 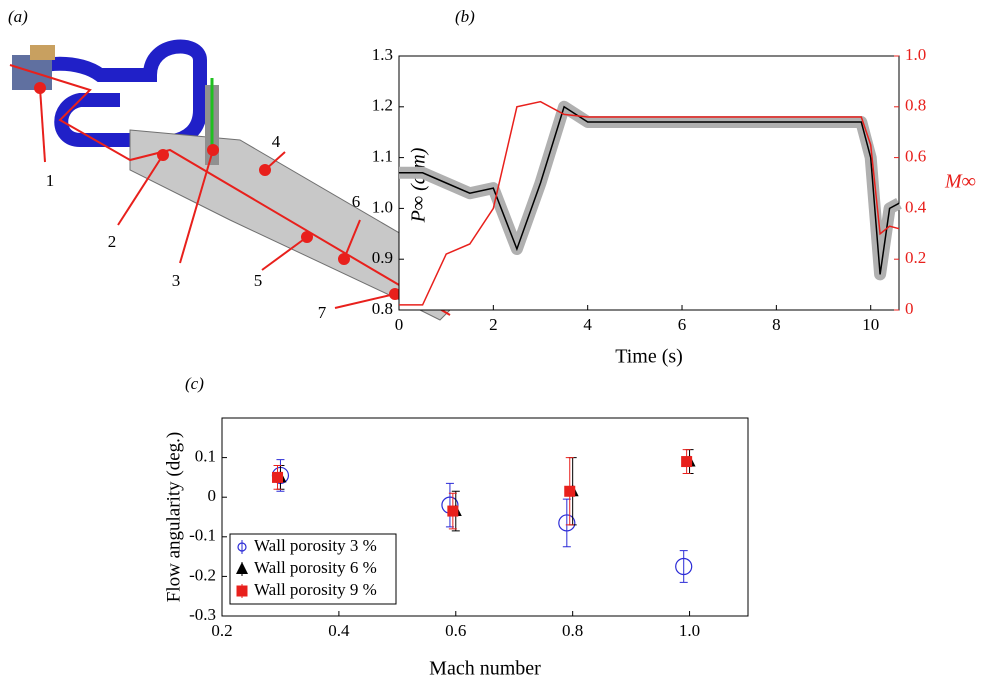 What do you see at coordinates (276, 141) in the screenshot?
I see `callout: 4` at bounding box center [276, 141].